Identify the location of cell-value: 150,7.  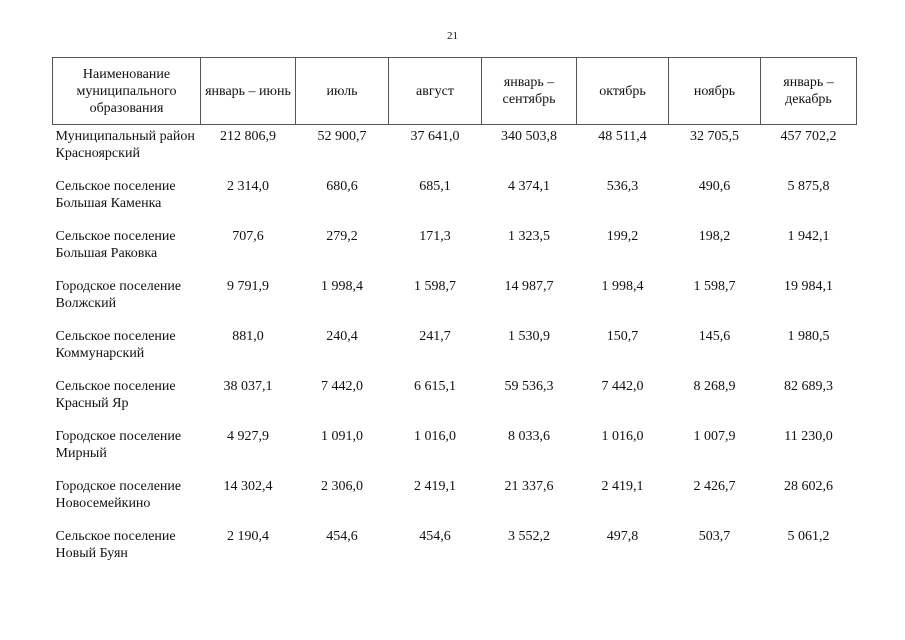
(622, 336).